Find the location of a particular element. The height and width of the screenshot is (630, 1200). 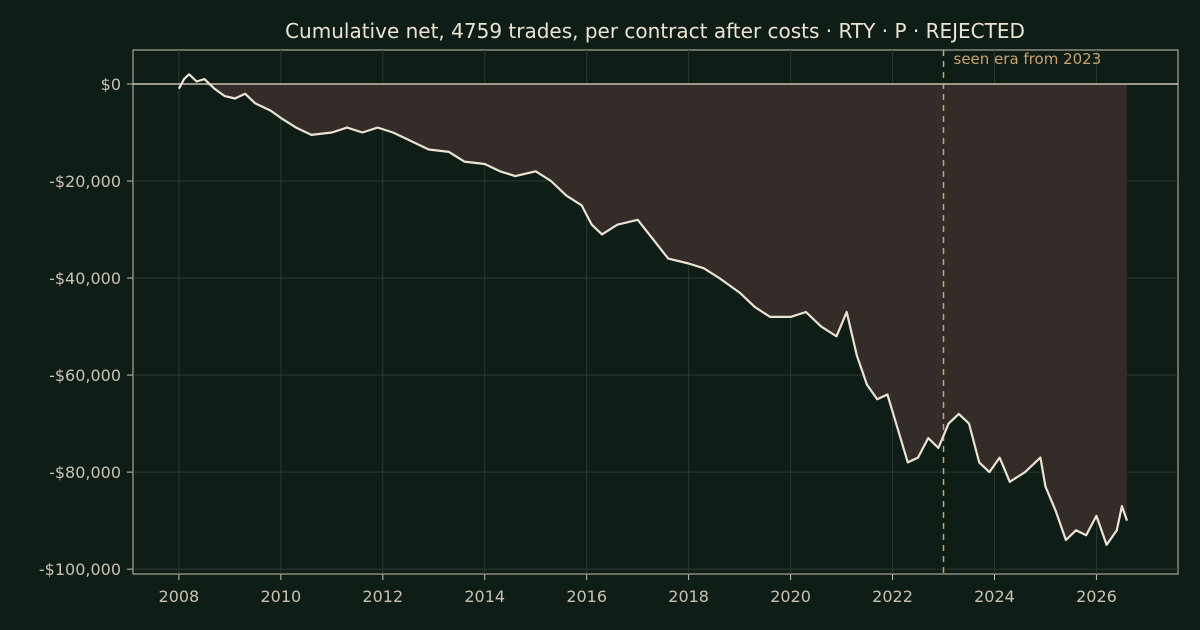

y-tick-label: -$60,000 is located at coordinates (85, 375).